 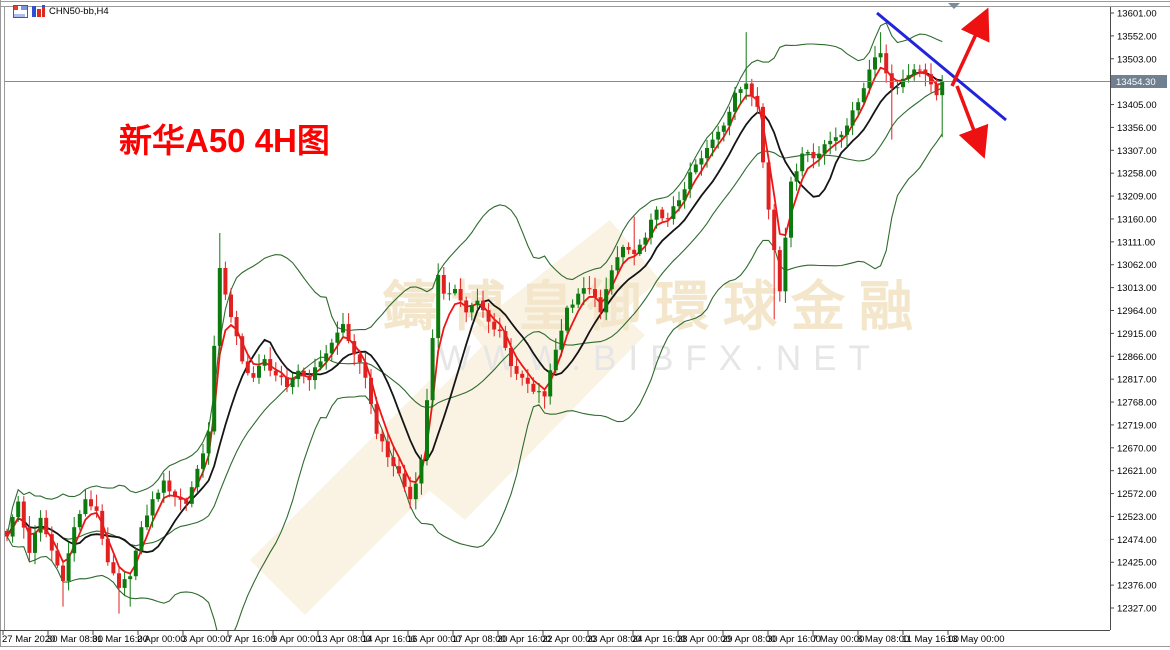 What do you see at coordinates (1137, 357) in the screenshot?
I see `price-tick-label: 12866.00` at bounding box center [1137, 357].